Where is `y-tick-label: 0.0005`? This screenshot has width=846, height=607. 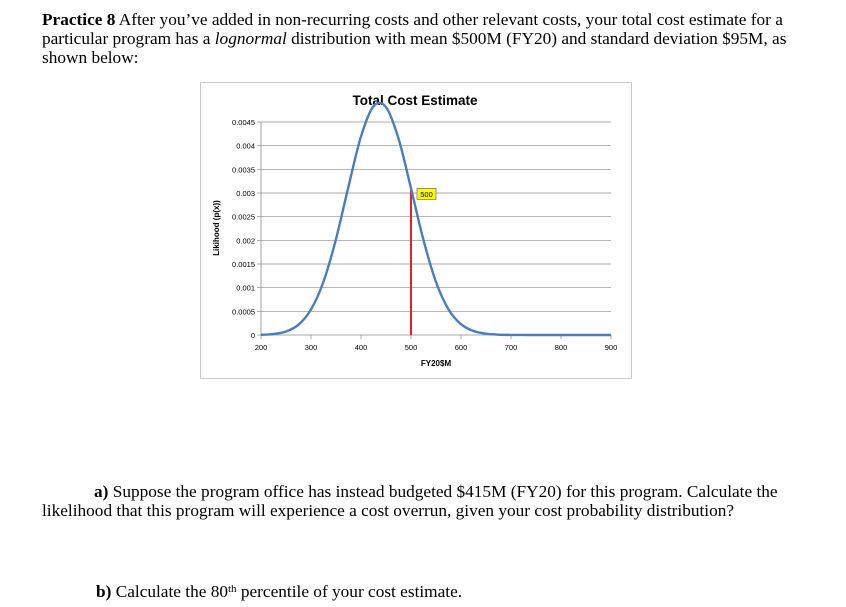 y-tick-label: 0.0005 is located at coordinates (243, 311).